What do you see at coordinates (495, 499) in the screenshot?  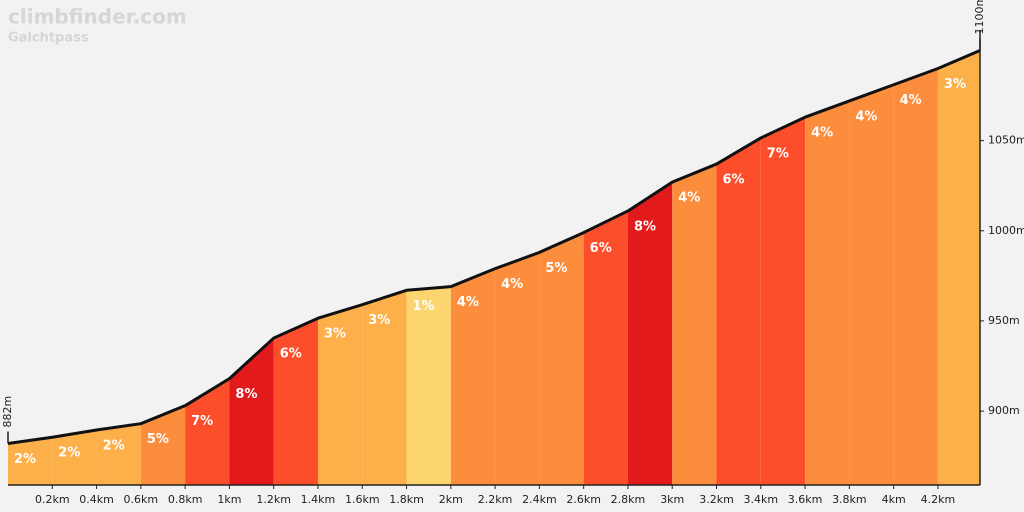 I see `x-tick-label: 2.2km` at bounding box center [495, 499].